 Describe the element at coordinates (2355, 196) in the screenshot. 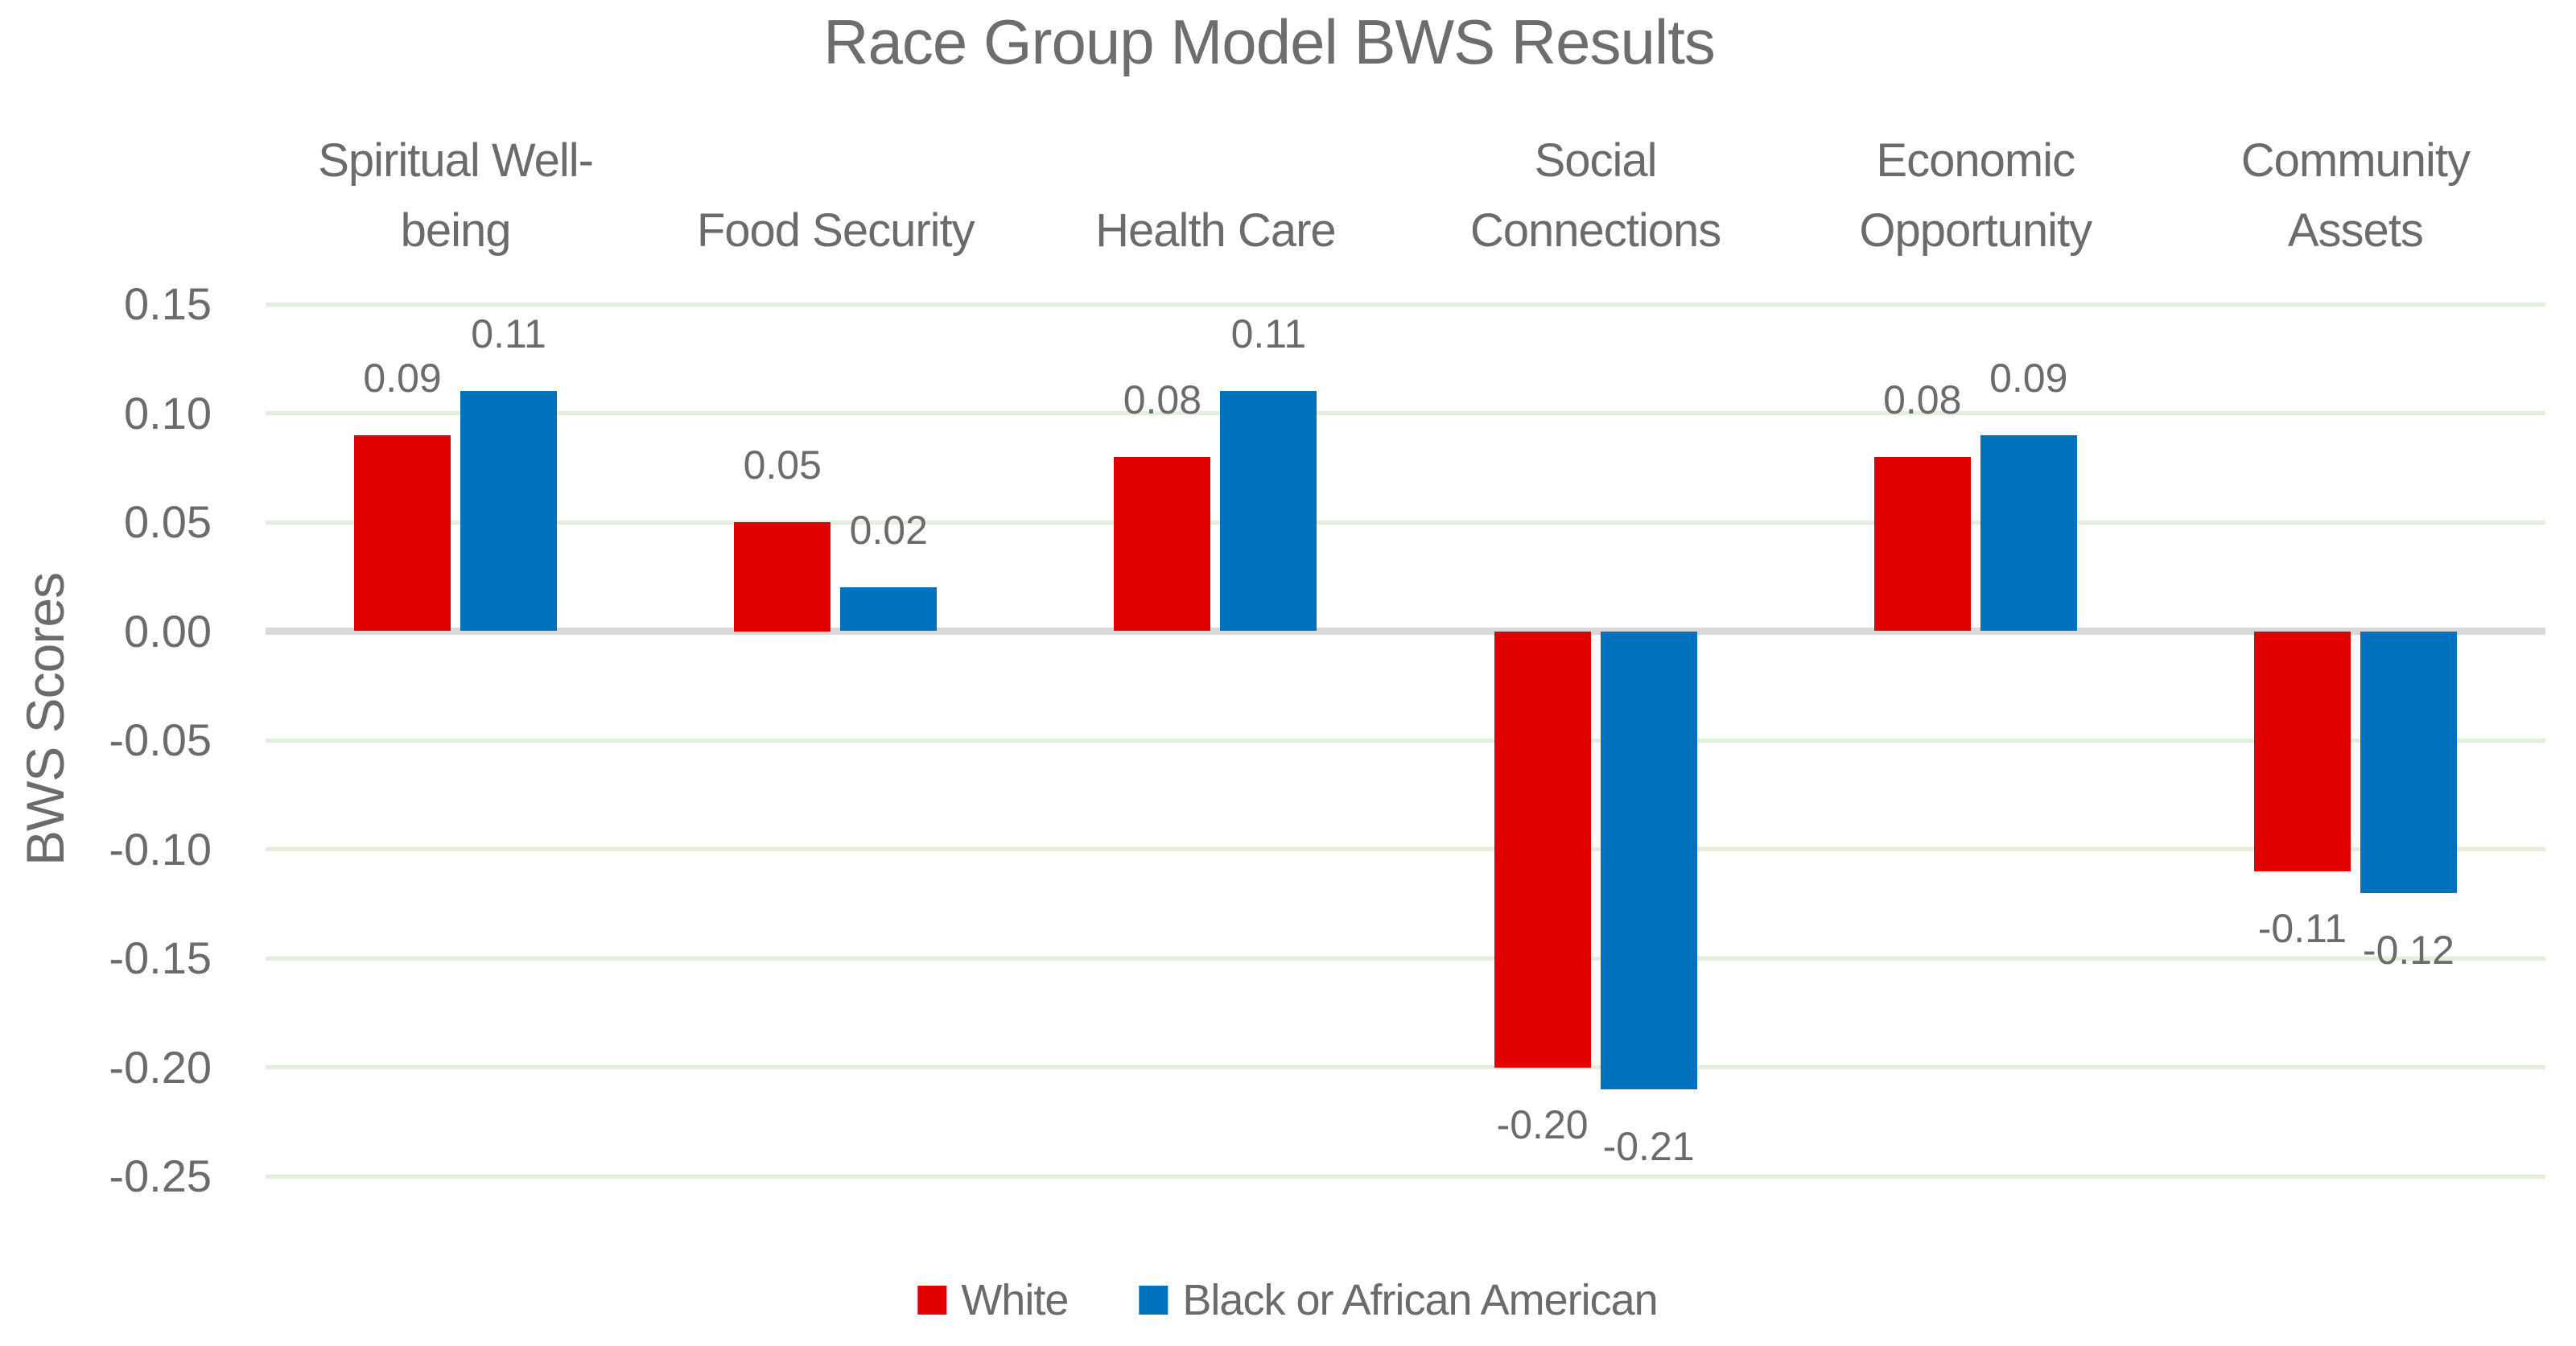

I see `category-label: Community Assets` at that location.